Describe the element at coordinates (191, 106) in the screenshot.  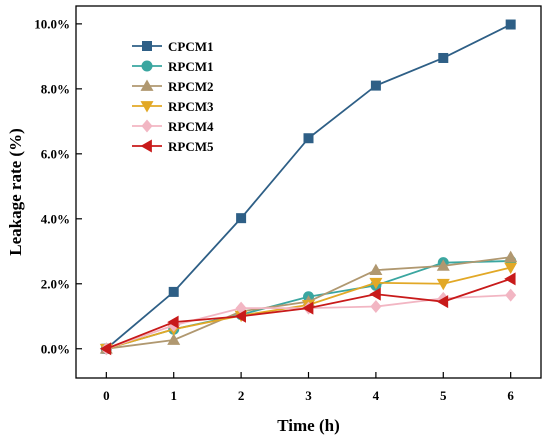
I see `legend-label: RPCM3` at that location.